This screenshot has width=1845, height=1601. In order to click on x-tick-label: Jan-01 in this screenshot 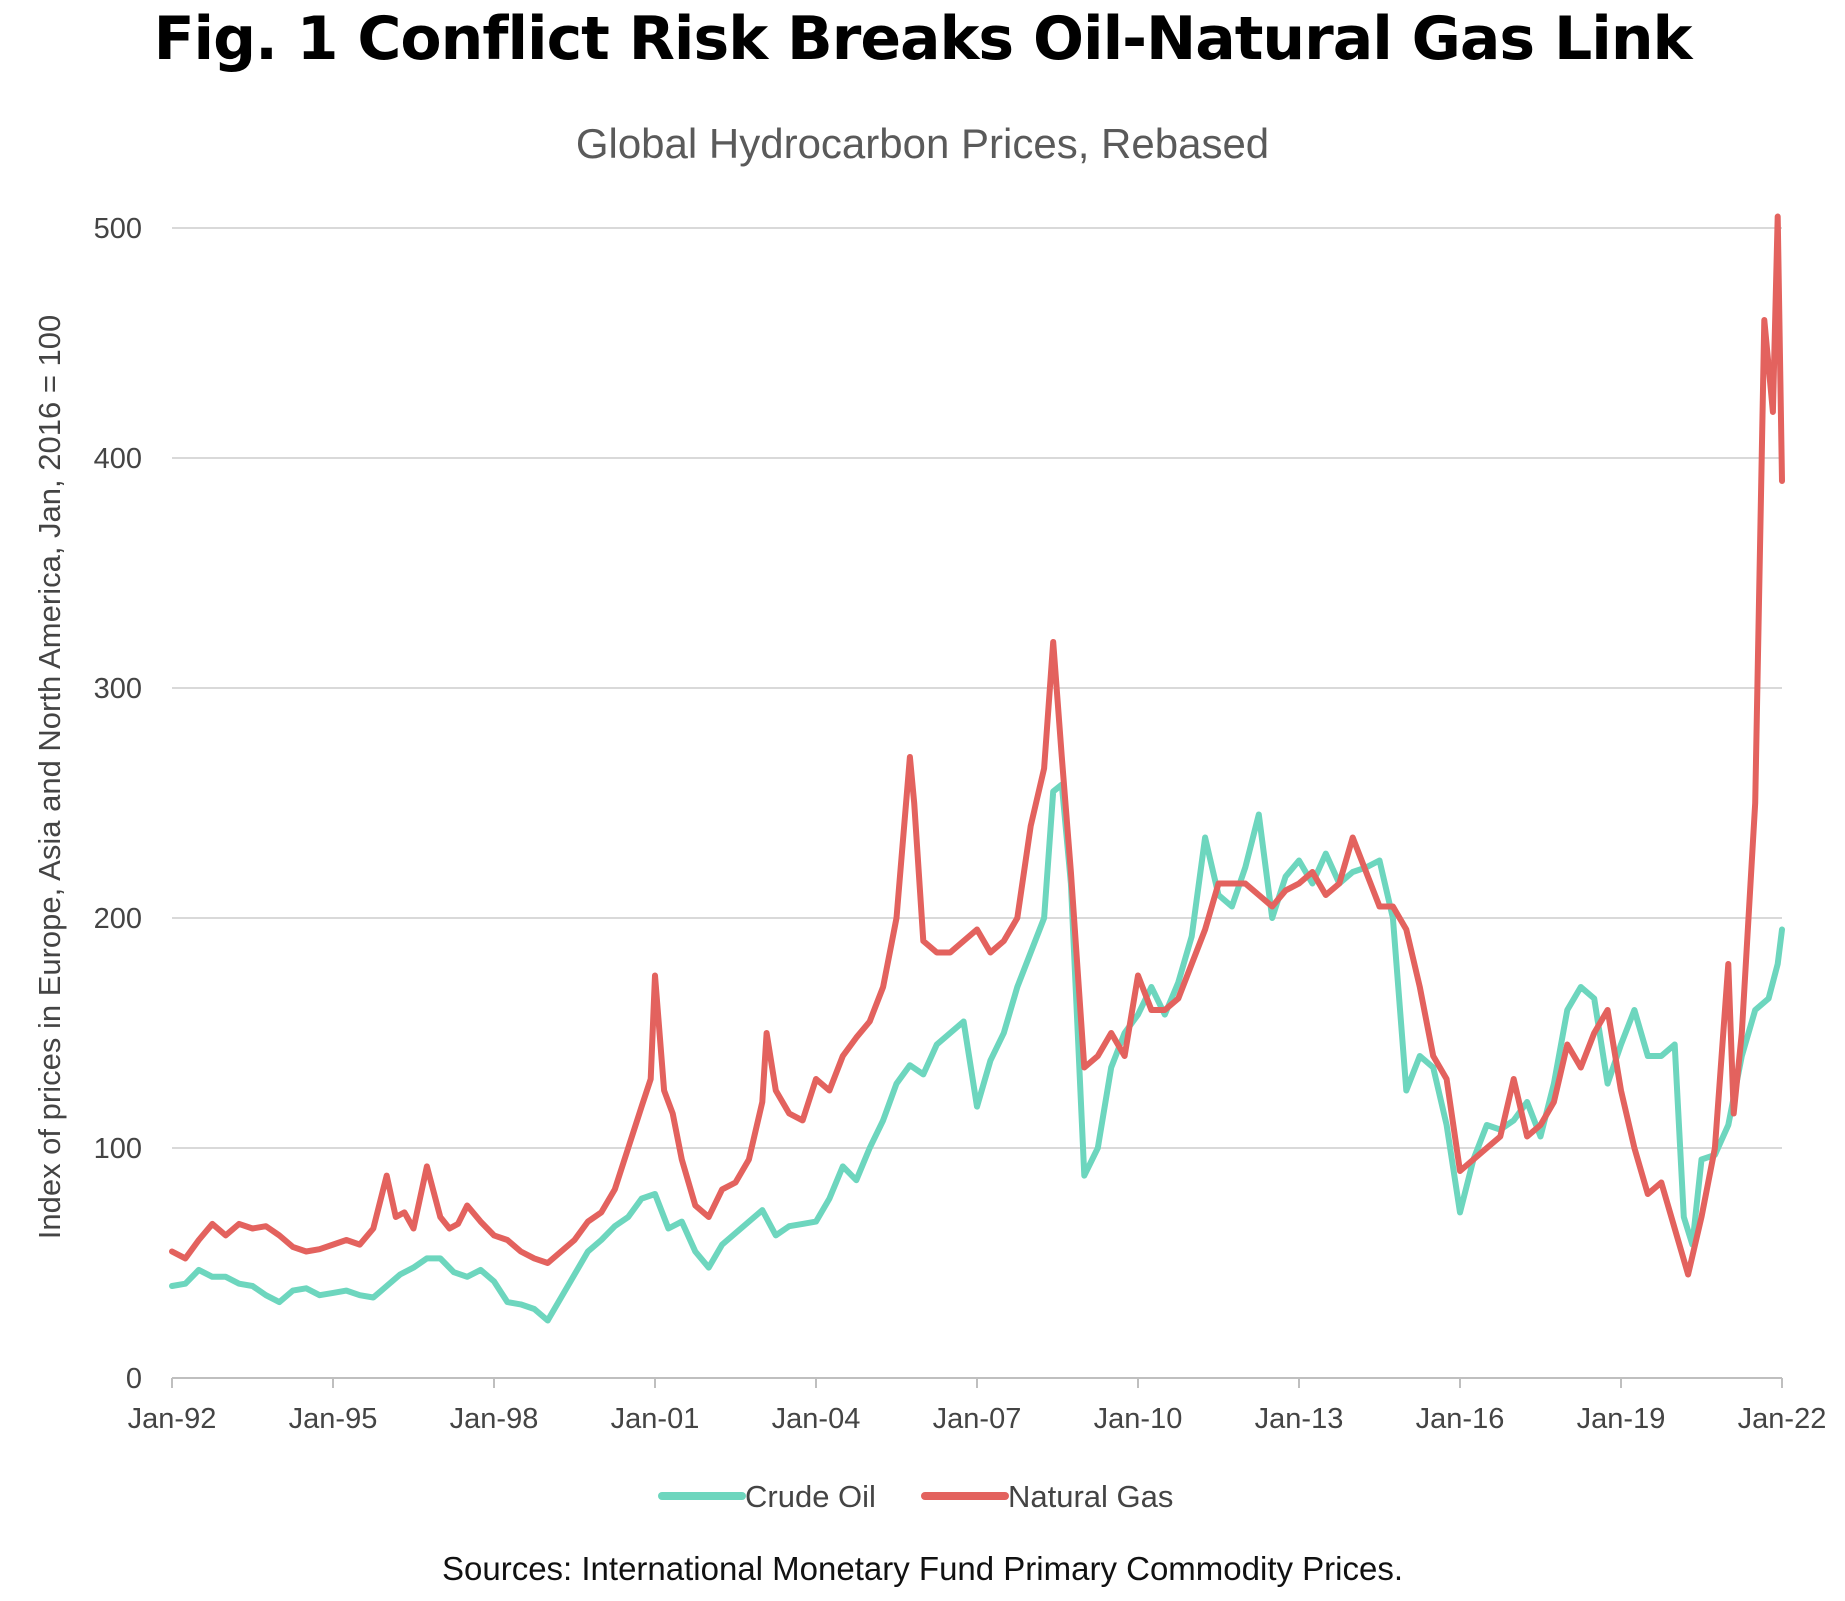, I will do `click(655, 1419)`.